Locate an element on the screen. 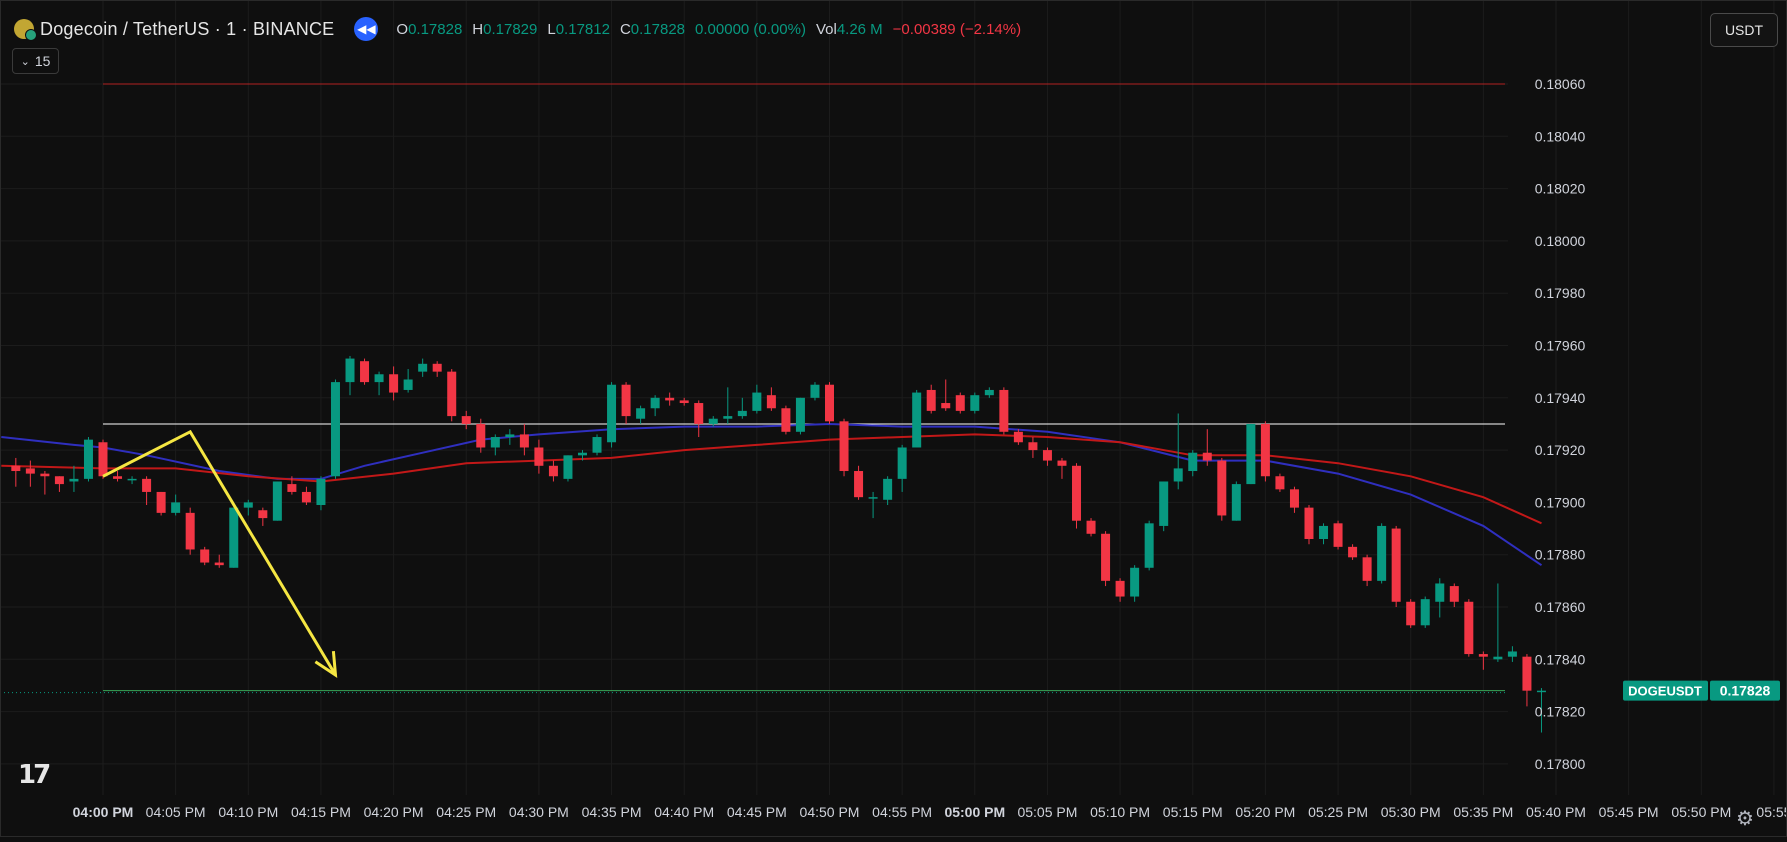  symbol-title: Dogecoin / TetherUS · 1 · BINANCE is located at coordinates (187, 28).